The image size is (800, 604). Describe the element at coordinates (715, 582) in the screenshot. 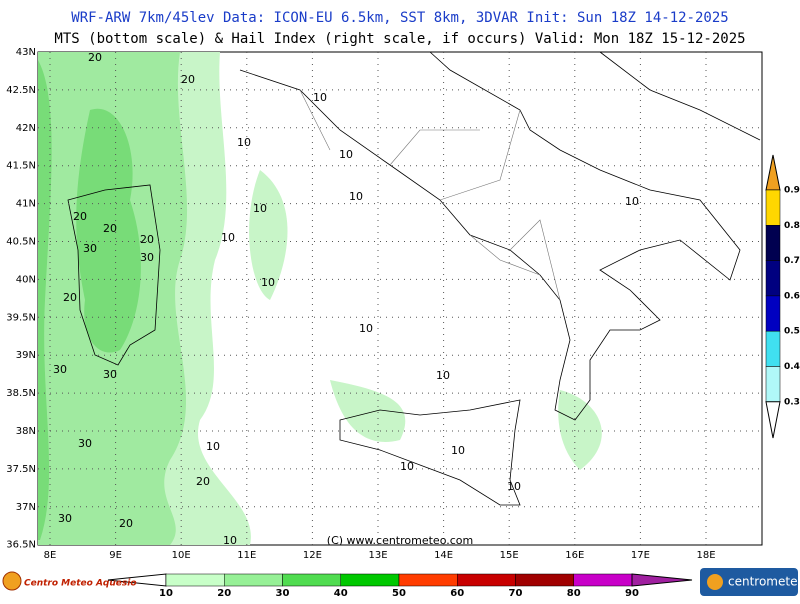

I see `logo-right-icon` at that location.